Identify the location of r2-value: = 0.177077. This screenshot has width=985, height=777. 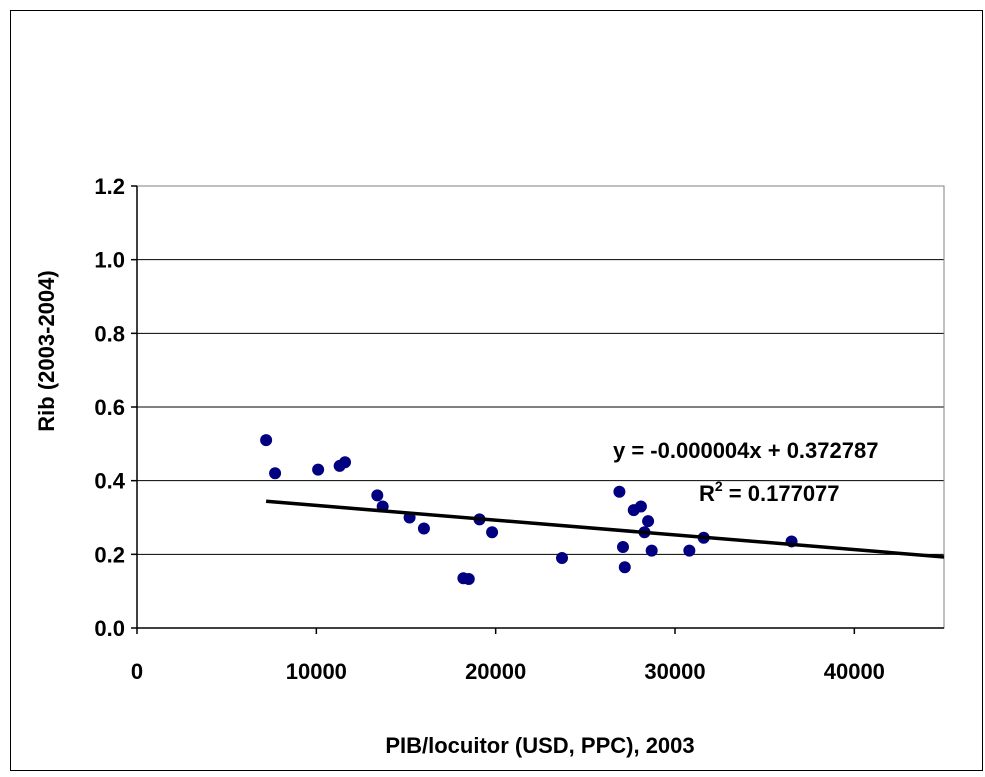
(781, 493).